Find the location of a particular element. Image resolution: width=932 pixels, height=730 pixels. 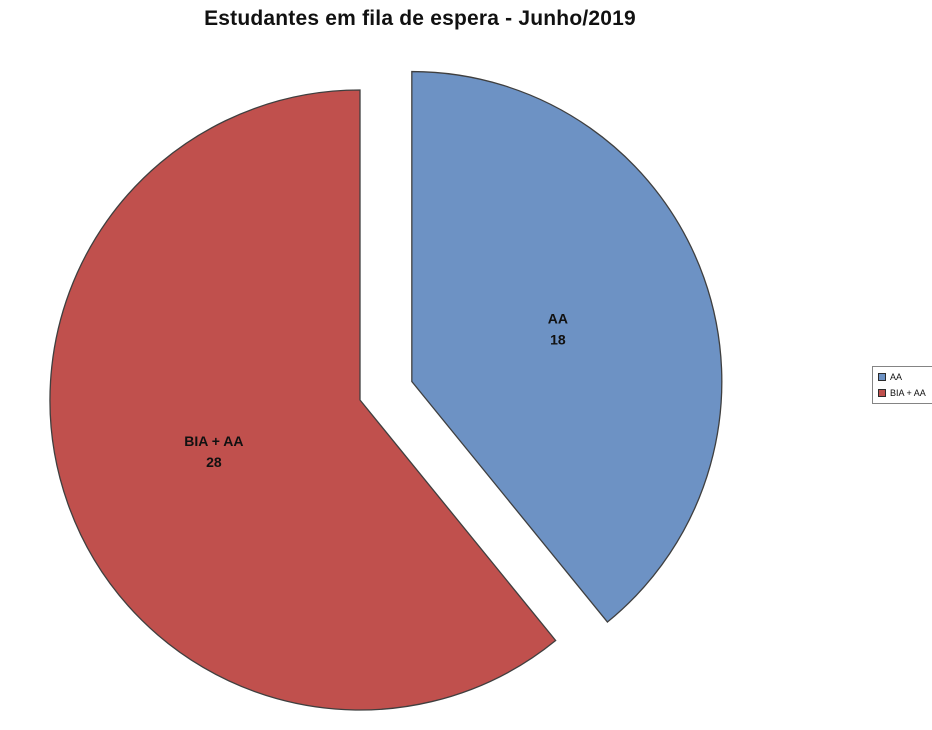

legend-label-bia-aa: BIA + AA is located at coordinates (908, 393).